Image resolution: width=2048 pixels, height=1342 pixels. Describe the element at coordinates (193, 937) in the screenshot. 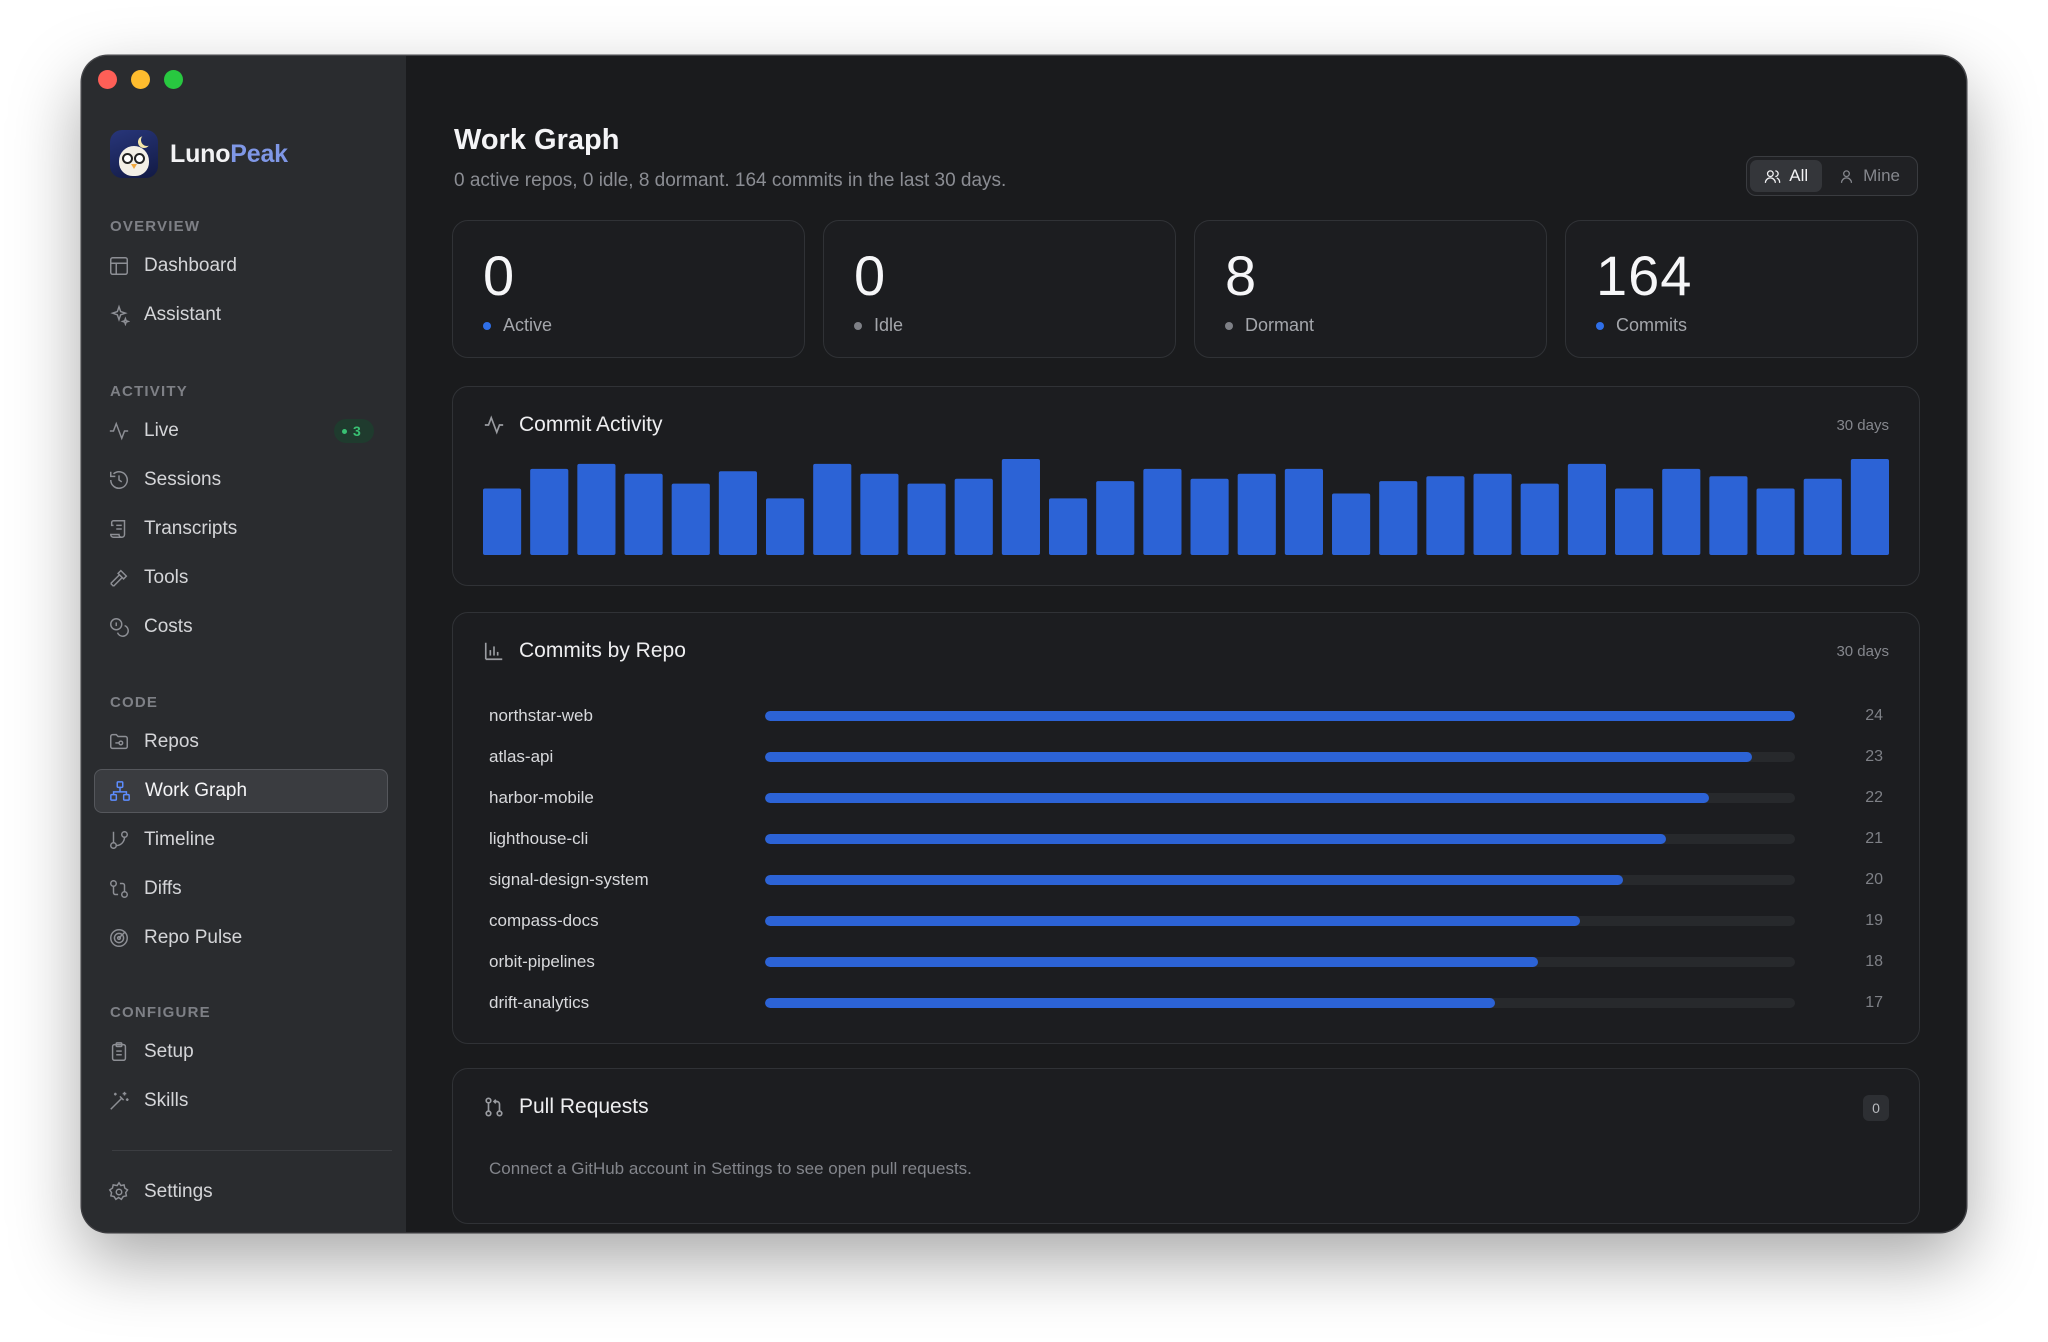

I see `sidebar-item-label: Repo Pulse` at that location.